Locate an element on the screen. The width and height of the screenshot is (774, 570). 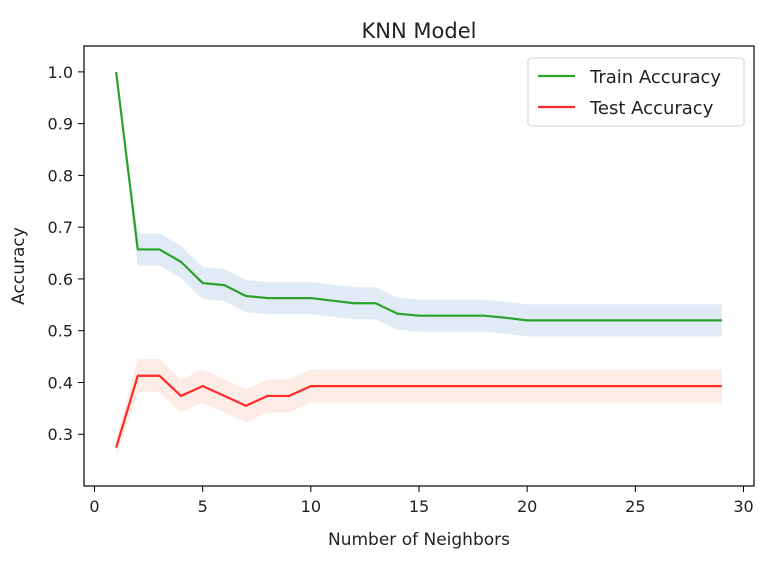
legend-label-train: Train Accuracy is located at coordinates (655, 77).